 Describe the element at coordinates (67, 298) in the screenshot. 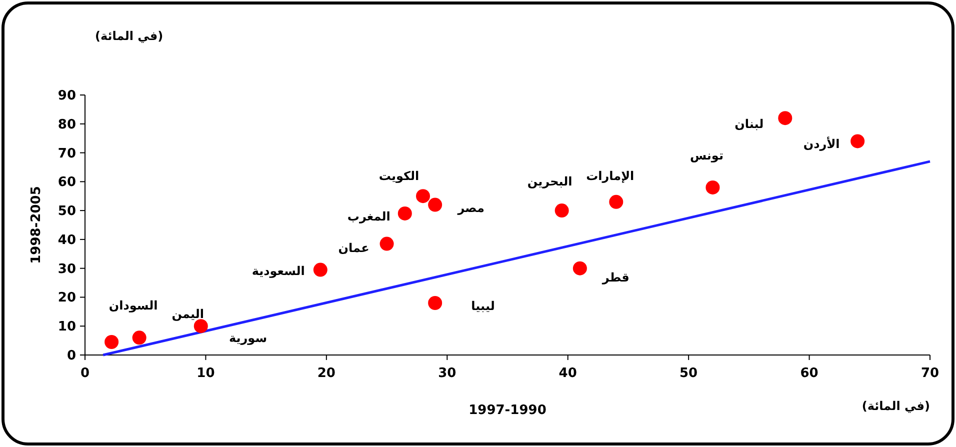

I see `y-tick-label: 20` at that location.